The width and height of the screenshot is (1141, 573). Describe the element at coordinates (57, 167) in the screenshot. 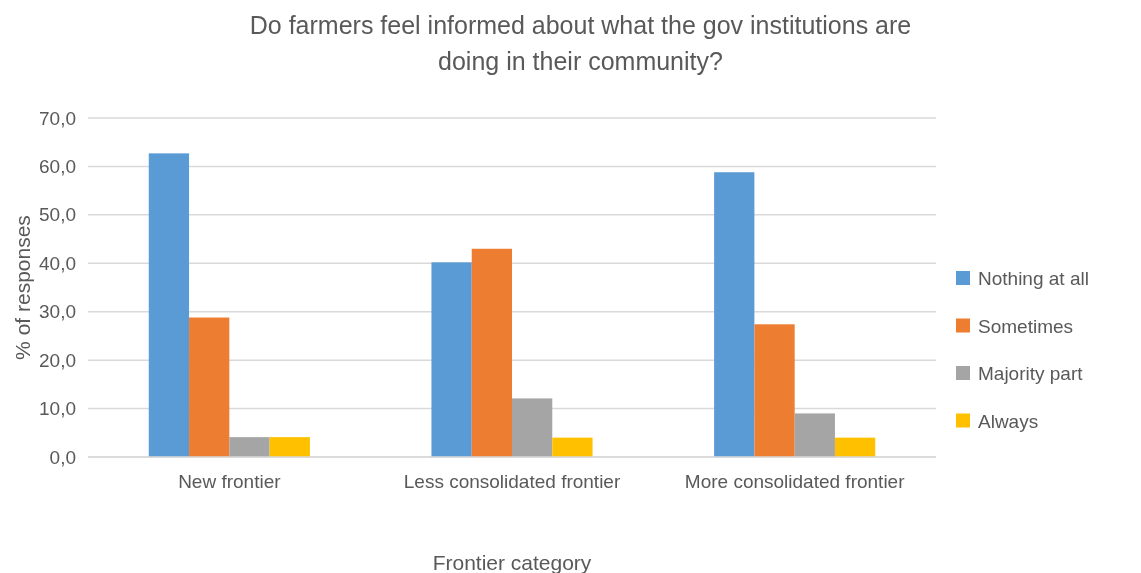

I see `y-tick-label: 60,0` at that location.